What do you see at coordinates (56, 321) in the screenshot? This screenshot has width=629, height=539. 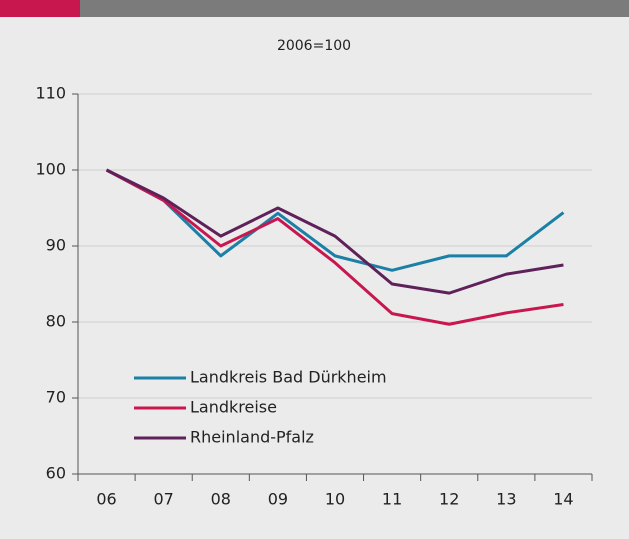 I see `y-tick-label: 80` at bounding box center [56, 321].